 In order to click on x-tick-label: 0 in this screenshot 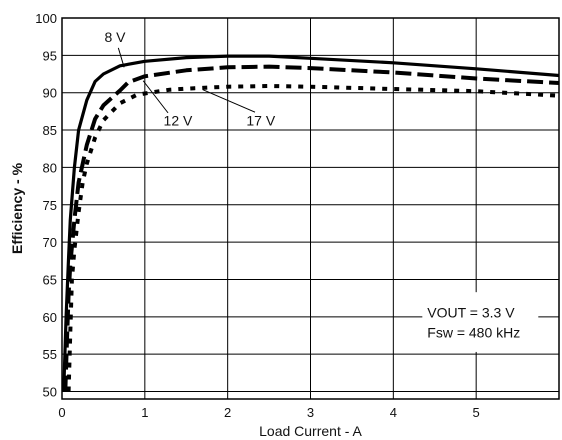, I will do `click(61, 412)`.